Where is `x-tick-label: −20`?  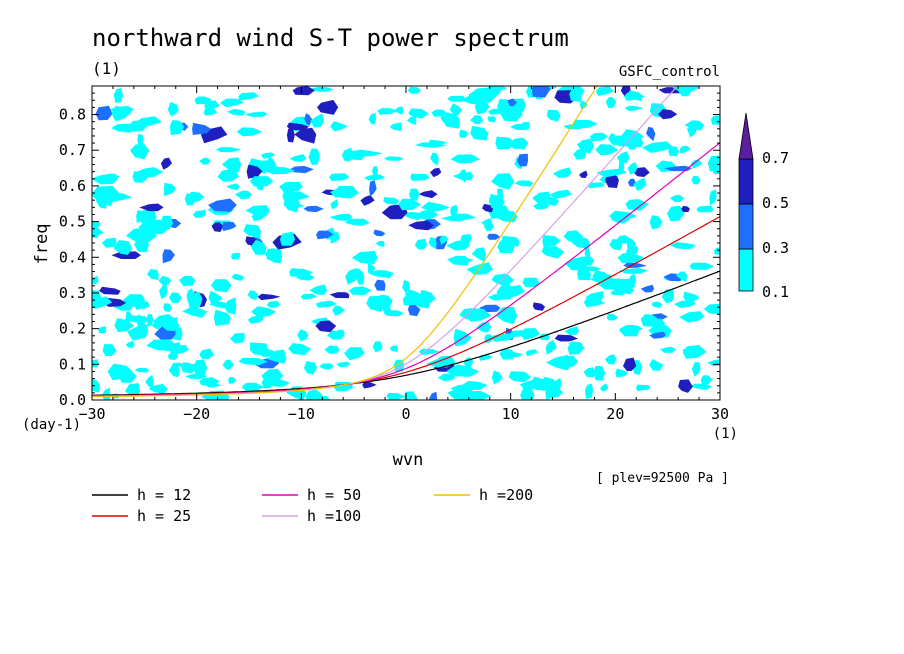
x-tick-label: −20 is located at coordinates (196, 414).